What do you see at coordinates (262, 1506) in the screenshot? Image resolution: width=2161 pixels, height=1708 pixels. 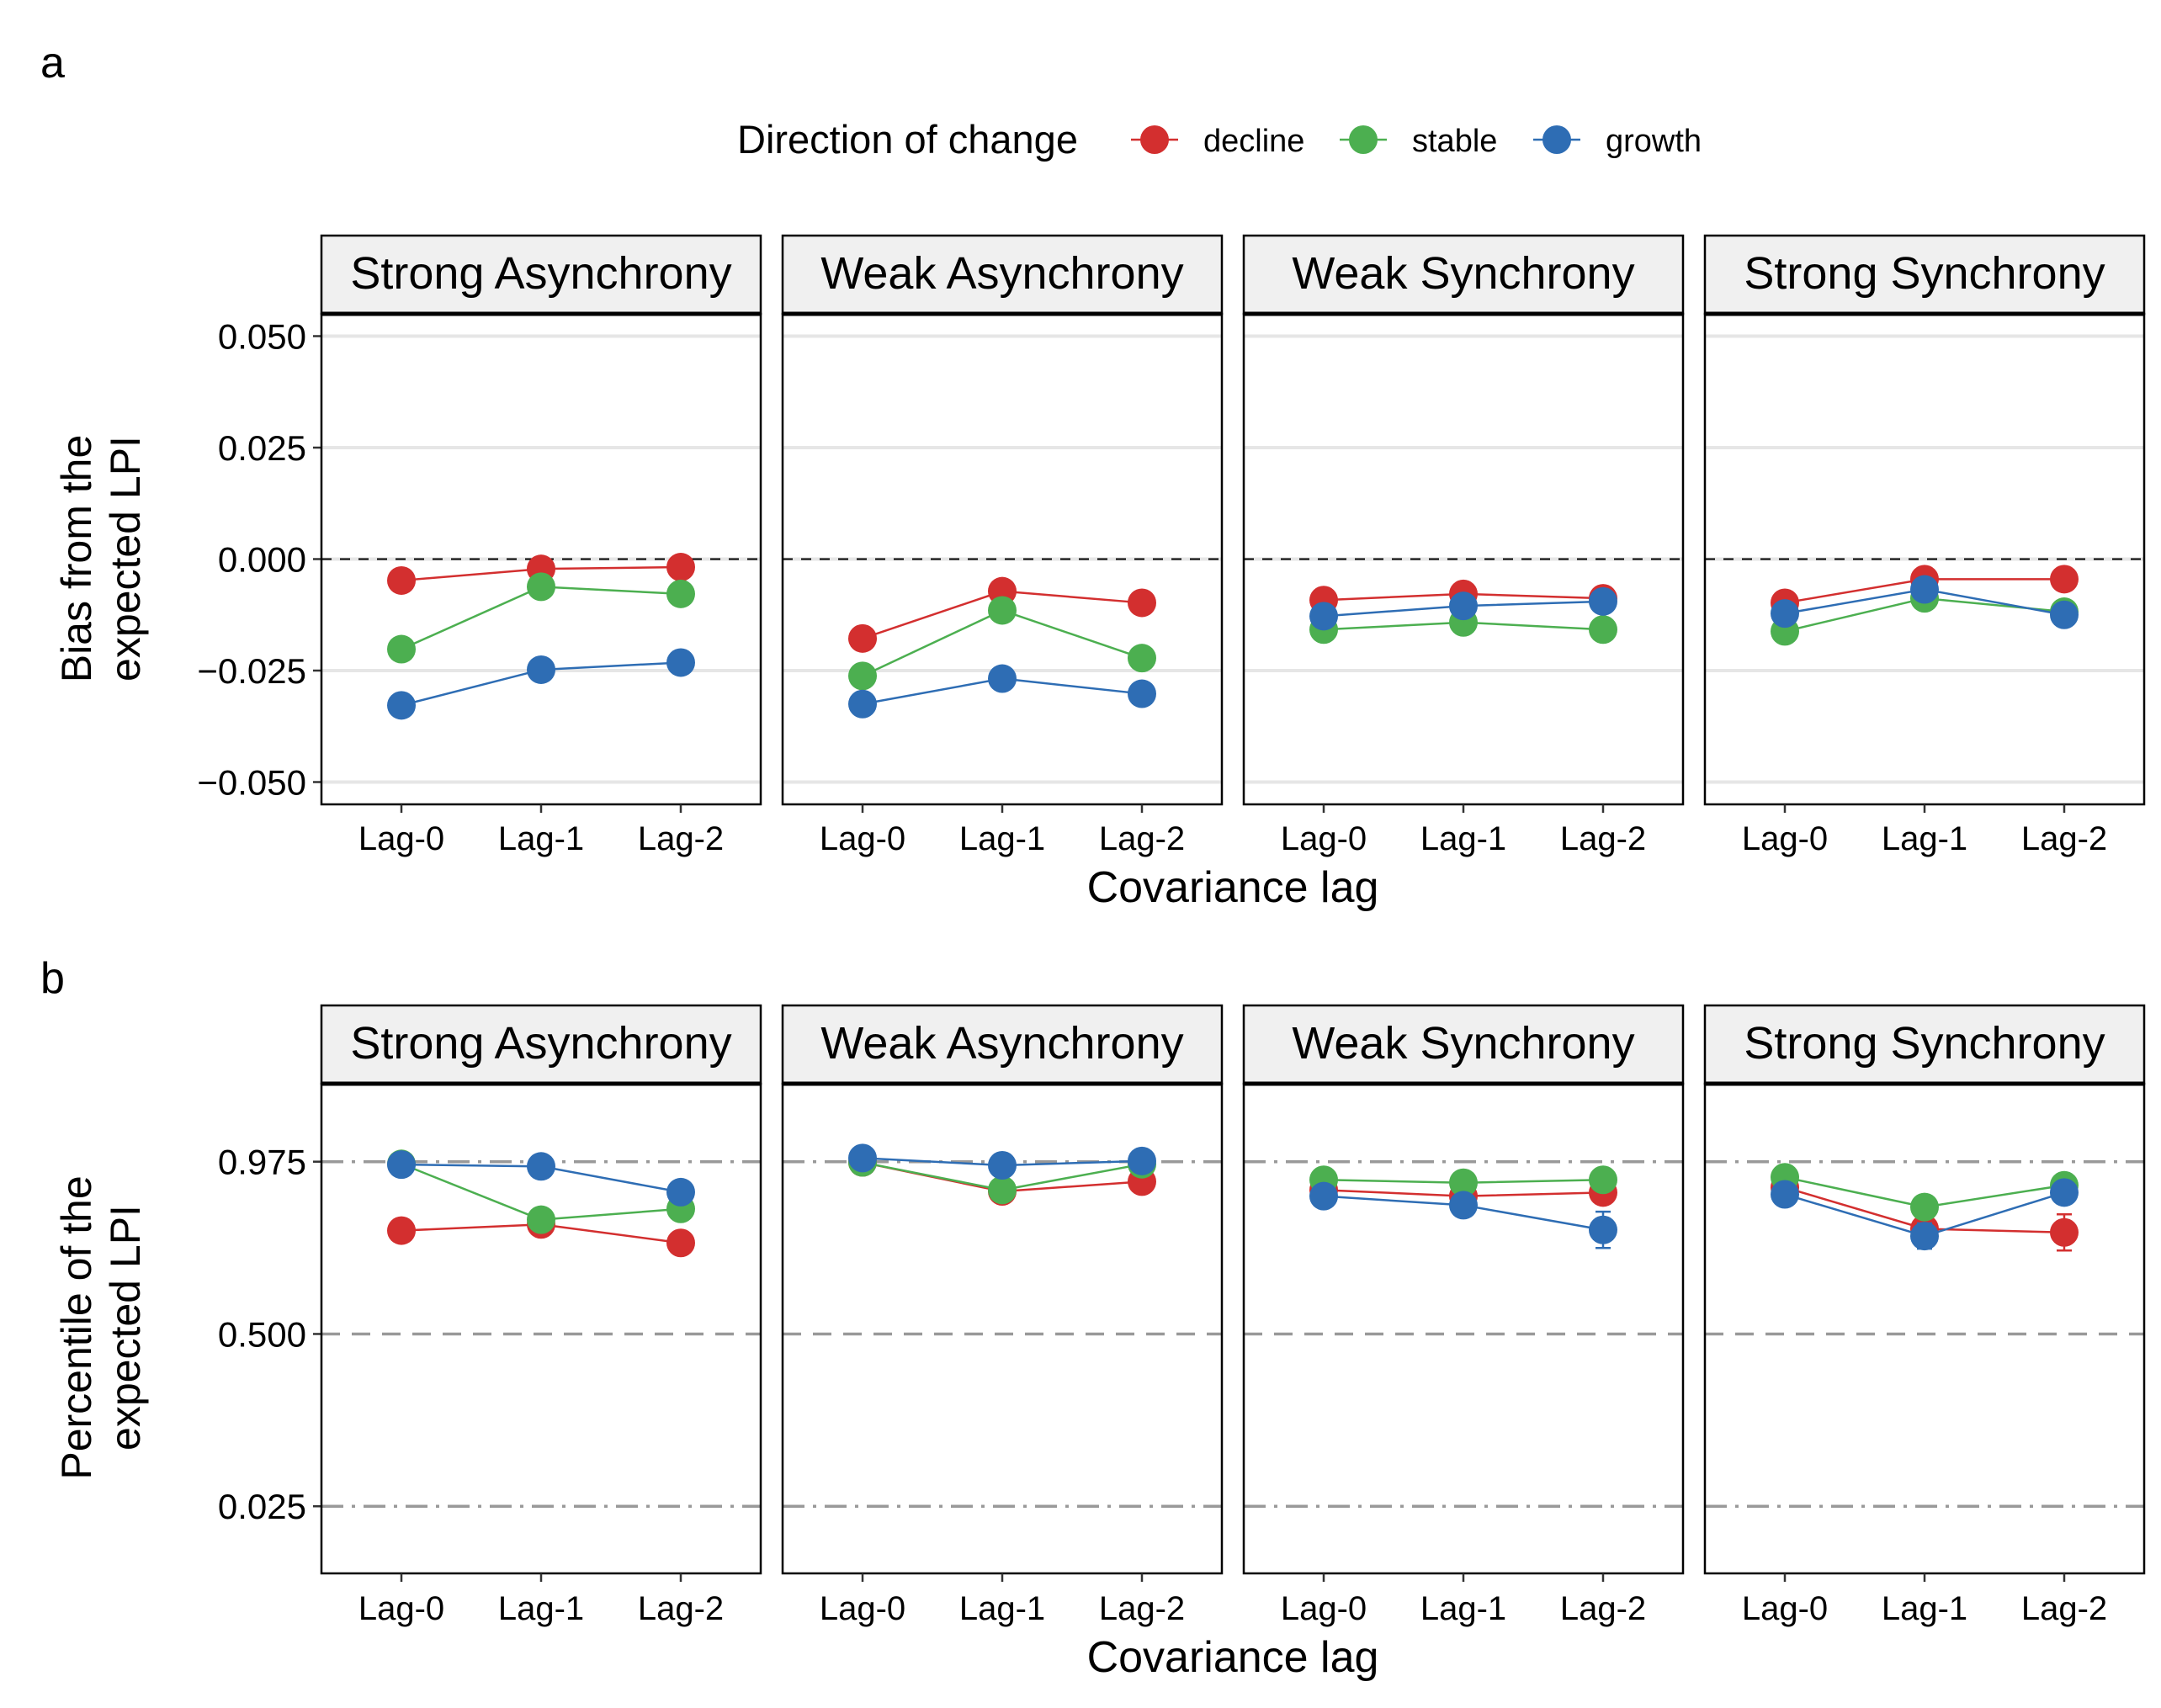 I see `y-tick-label: 0.025` at bounding box center [262, 1506].